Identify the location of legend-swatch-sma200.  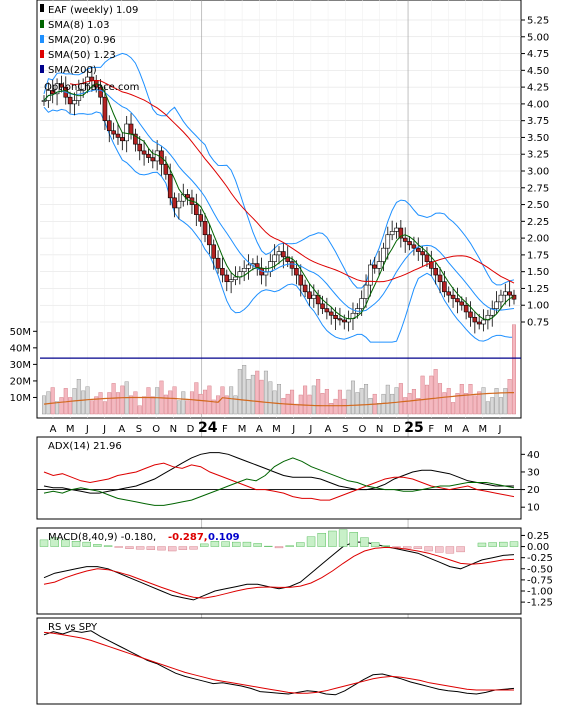
(42, 69).